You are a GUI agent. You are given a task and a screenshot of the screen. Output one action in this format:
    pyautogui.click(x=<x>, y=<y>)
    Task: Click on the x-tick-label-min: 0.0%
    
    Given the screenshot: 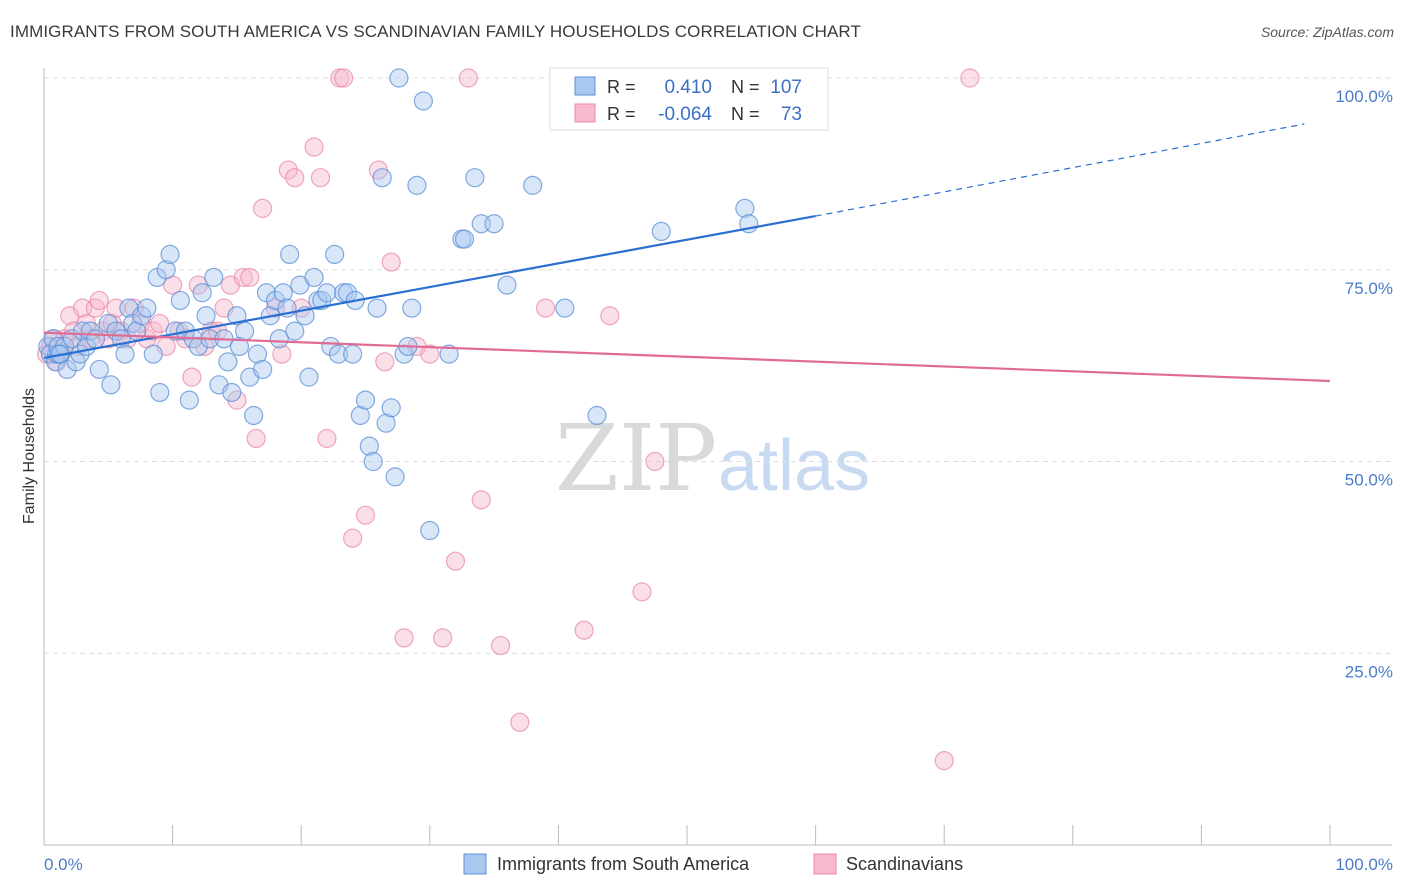 What is the action you would take?
    pyautogui.click(x=63, y=864)
    